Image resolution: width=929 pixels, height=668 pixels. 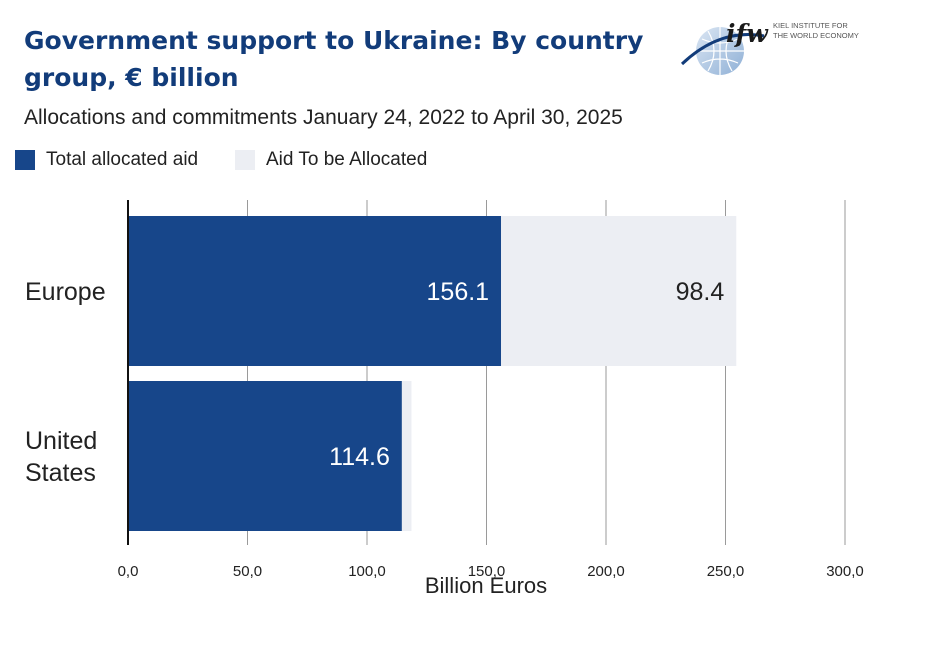 What do you see at coordinates (25, 160) in the screenshot?
I see `legend-swatch-allocated` at bounding box center [25, 160].